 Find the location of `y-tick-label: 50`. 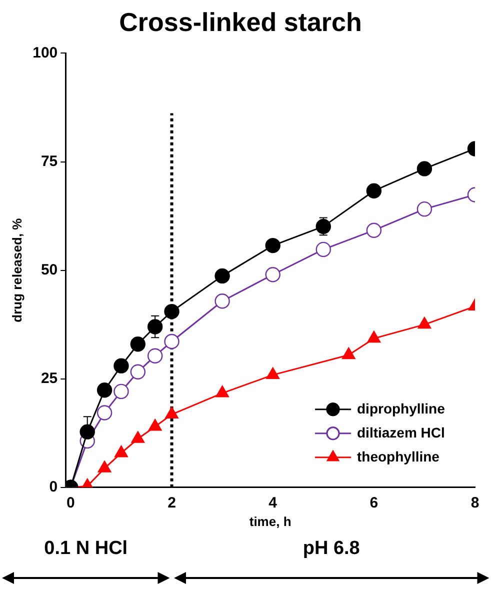

y-tick-label: 50 is located at coordinates (49, 269).